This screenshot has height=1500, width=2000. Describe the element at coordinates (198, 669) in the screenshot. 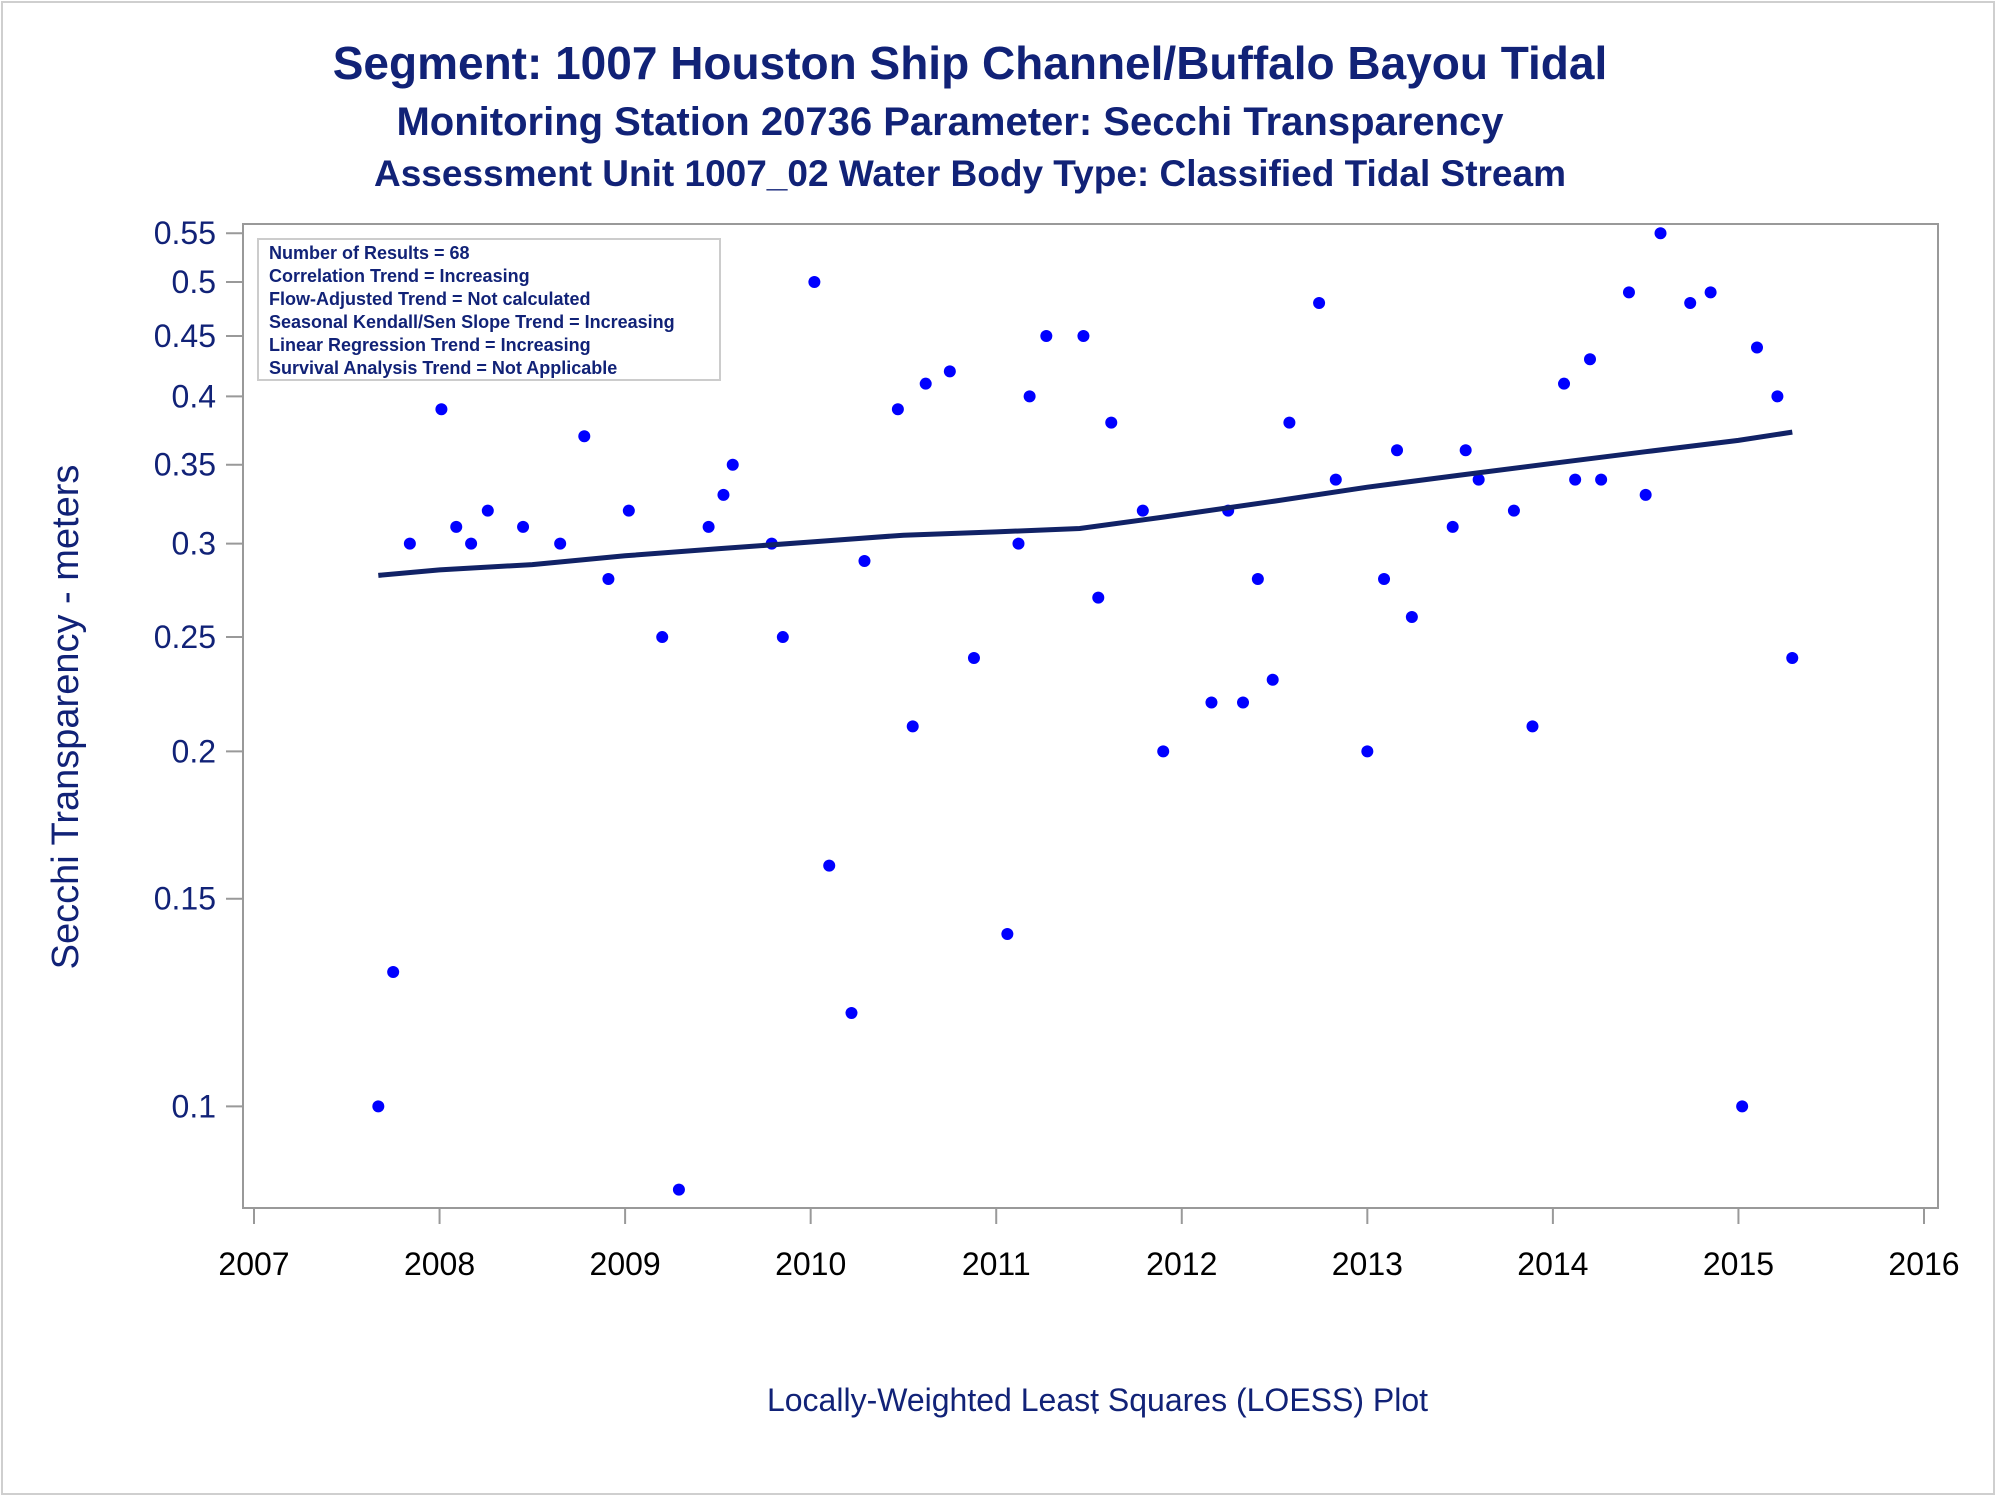

I see `y-axis: 0.1 0.15 0.2 0.25 0.3 0.35 0.4 0.45 0.5 0.55` at that location.